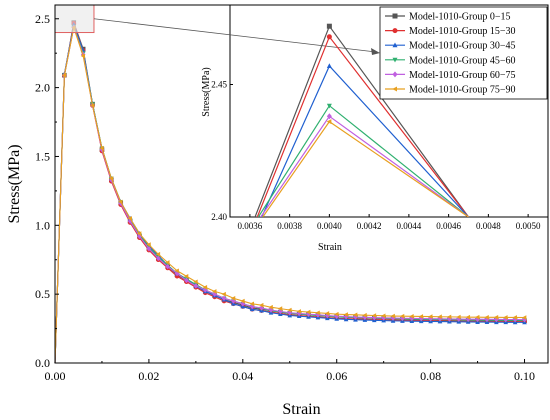 The height and width of the screenshot is (420, 550). I want to click on legend-label-5: Model-1010-Group 75−90, so click(462, 90).